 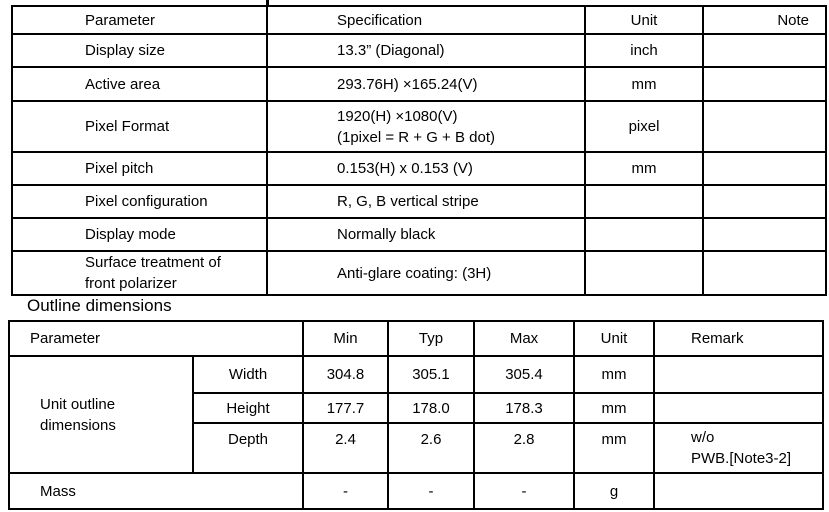 I want to click on spec-surface-treatment: Anti-glare coating: (3H), so click(x=426, y=273).